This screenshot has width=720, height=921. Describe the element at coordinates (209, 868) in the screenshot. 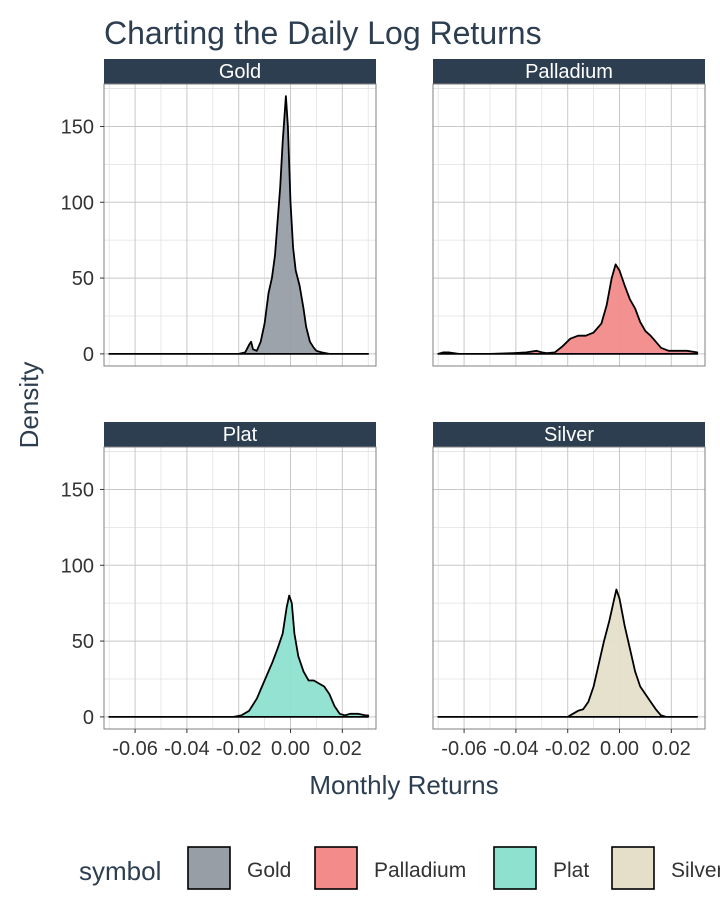

I see `legend-swatch-gold` at that location.